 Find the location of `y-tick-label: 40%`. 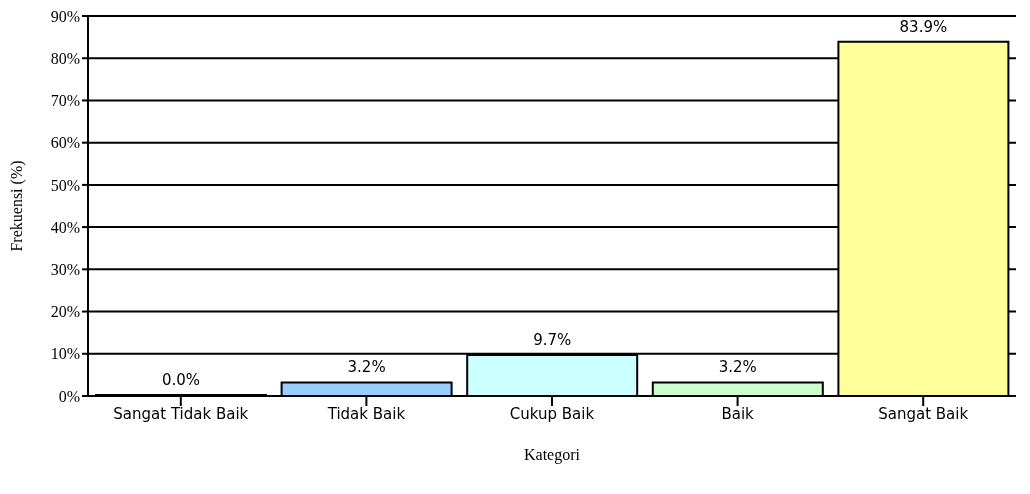

y-tick-label: 40% is located at coordinates (65, 227).